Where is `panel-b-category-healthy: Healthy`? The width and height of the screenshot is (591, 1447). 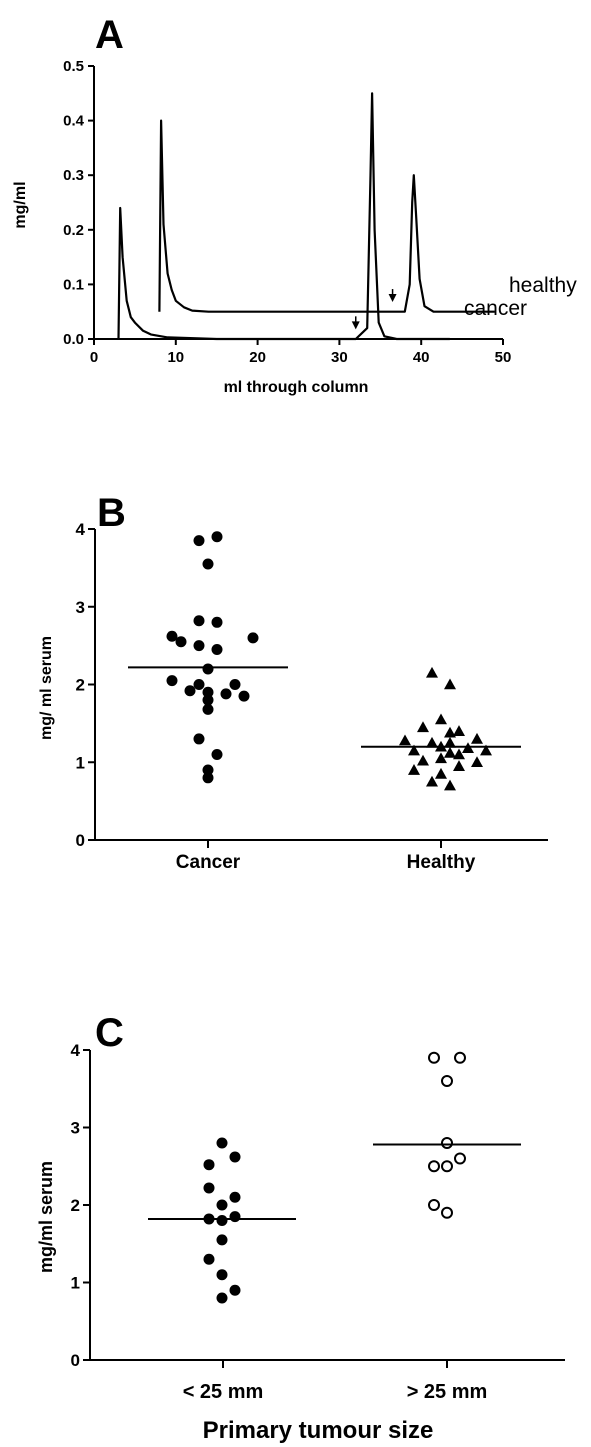 panel-b-category-healthy: Healthy is located at coordinates (441, 862).